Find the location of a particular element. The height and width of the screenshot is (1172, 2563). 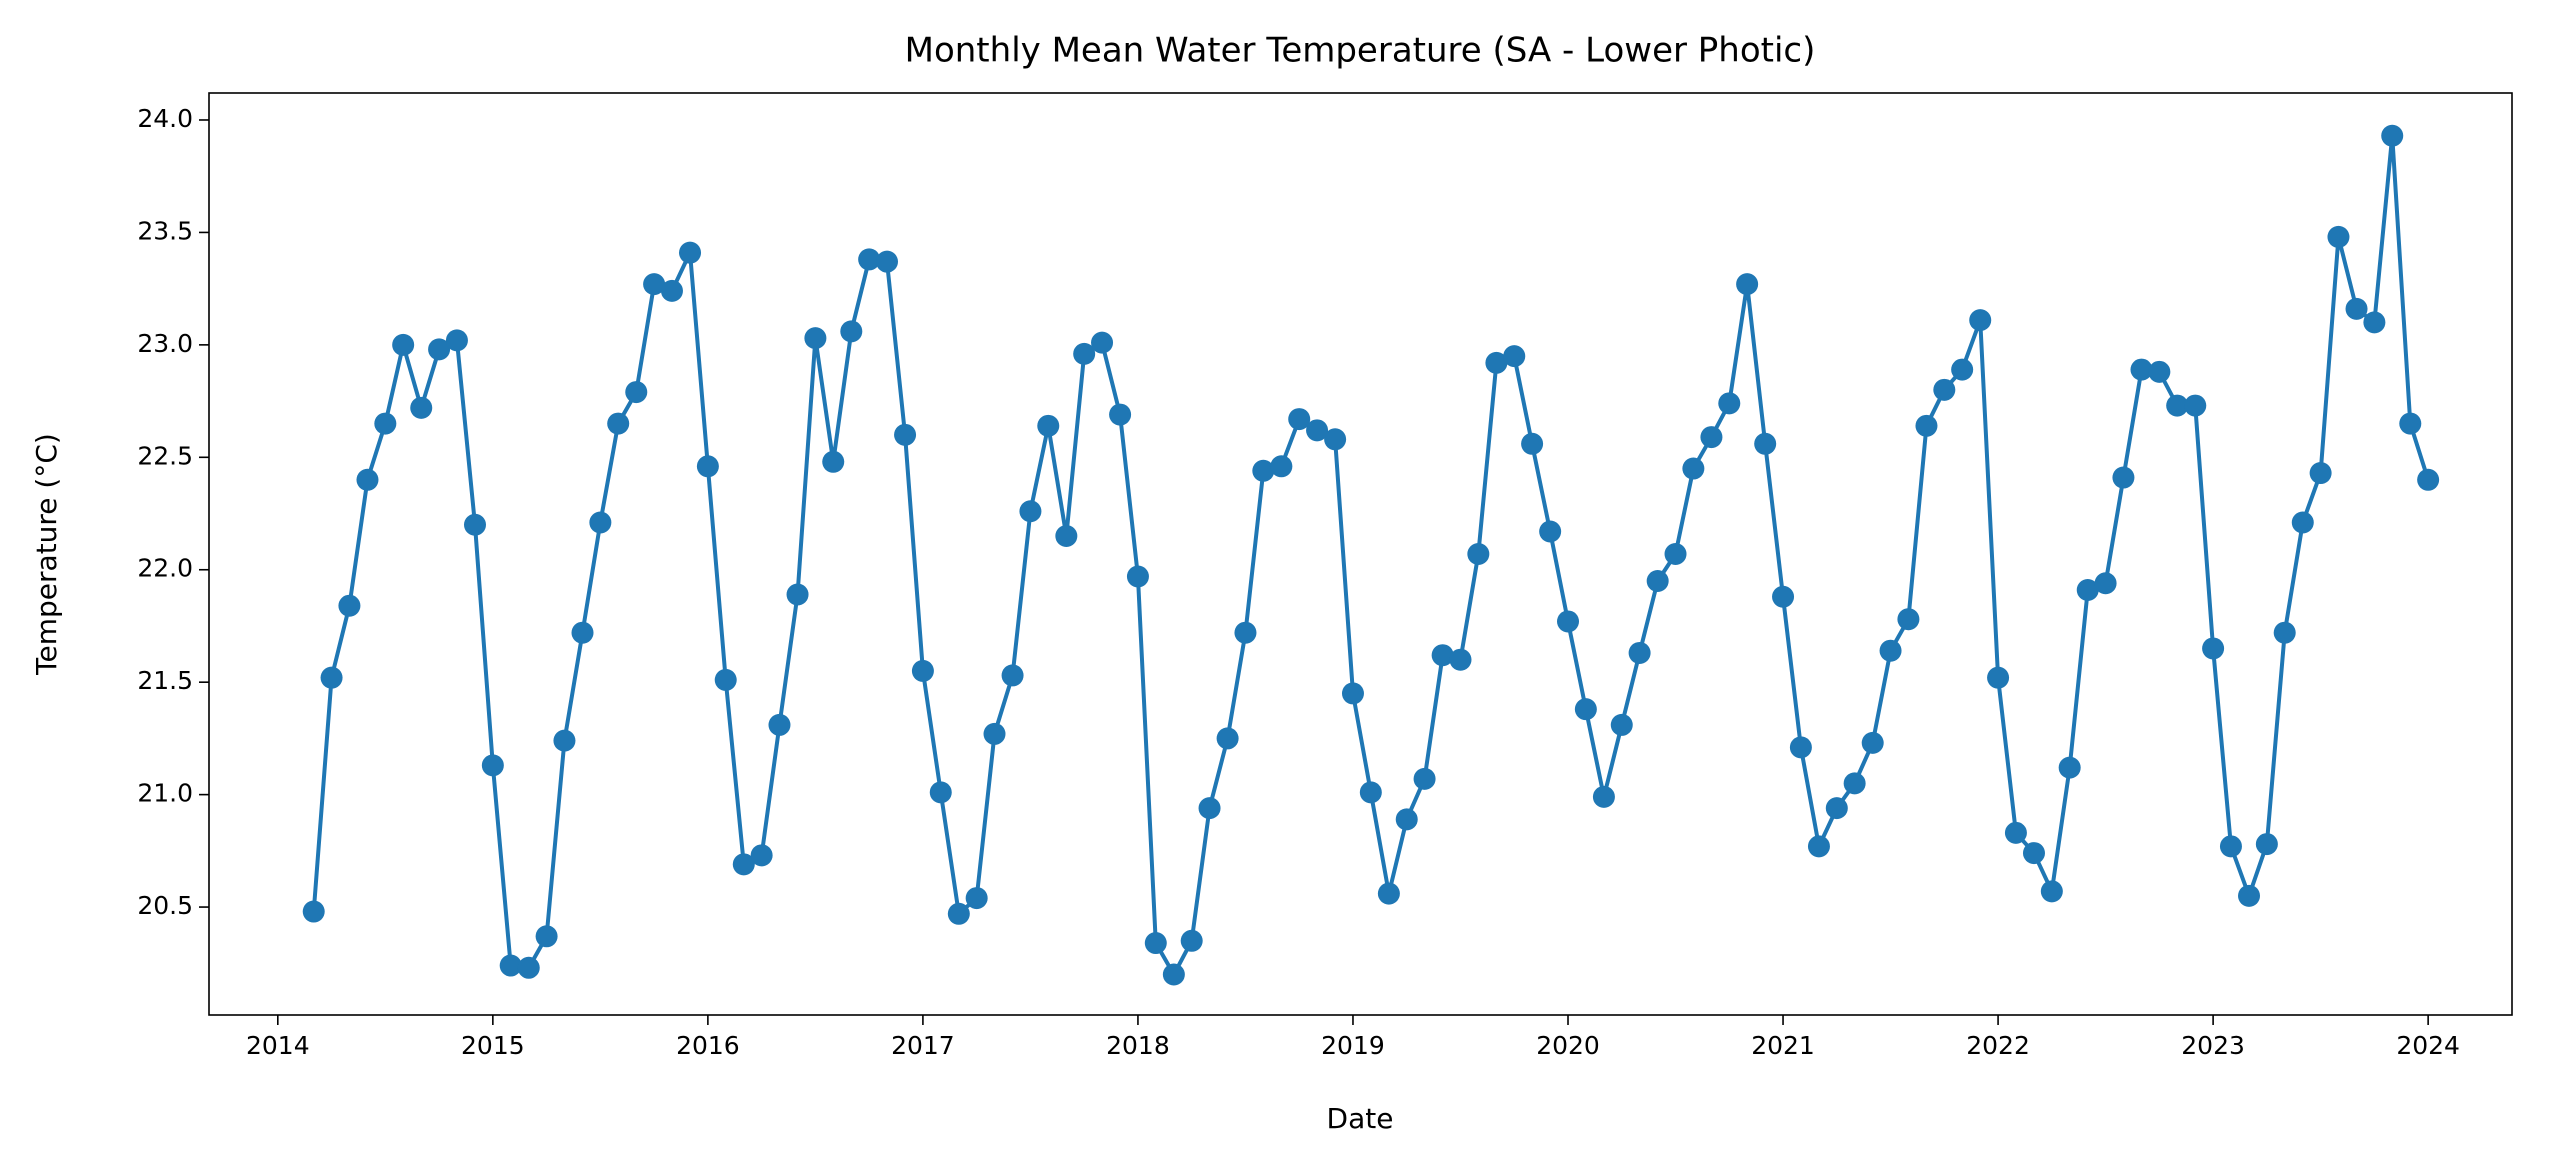

x-tick-label: 2015 is located at coordinates (493, 1045).